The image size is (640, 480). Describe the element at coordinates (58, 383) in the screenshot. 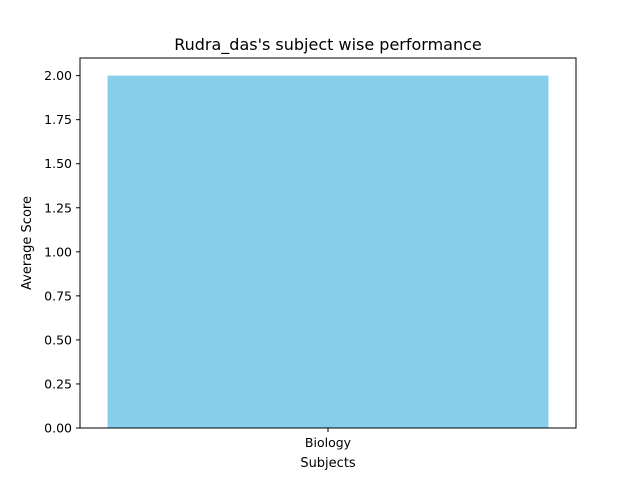

I see `y-tick-label: 0.25` at that location.